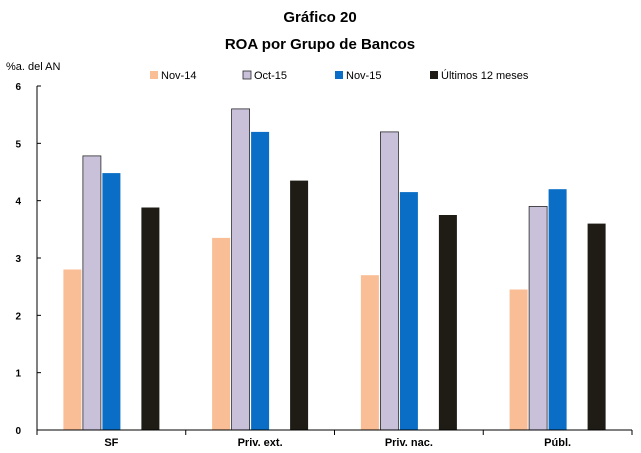 The height and width of the screenshot is (453, 641). What do you see at coordinates (178, 76) in the screenshot?
I see `legend-label: Nov-14` at bounding box center [178, 76].